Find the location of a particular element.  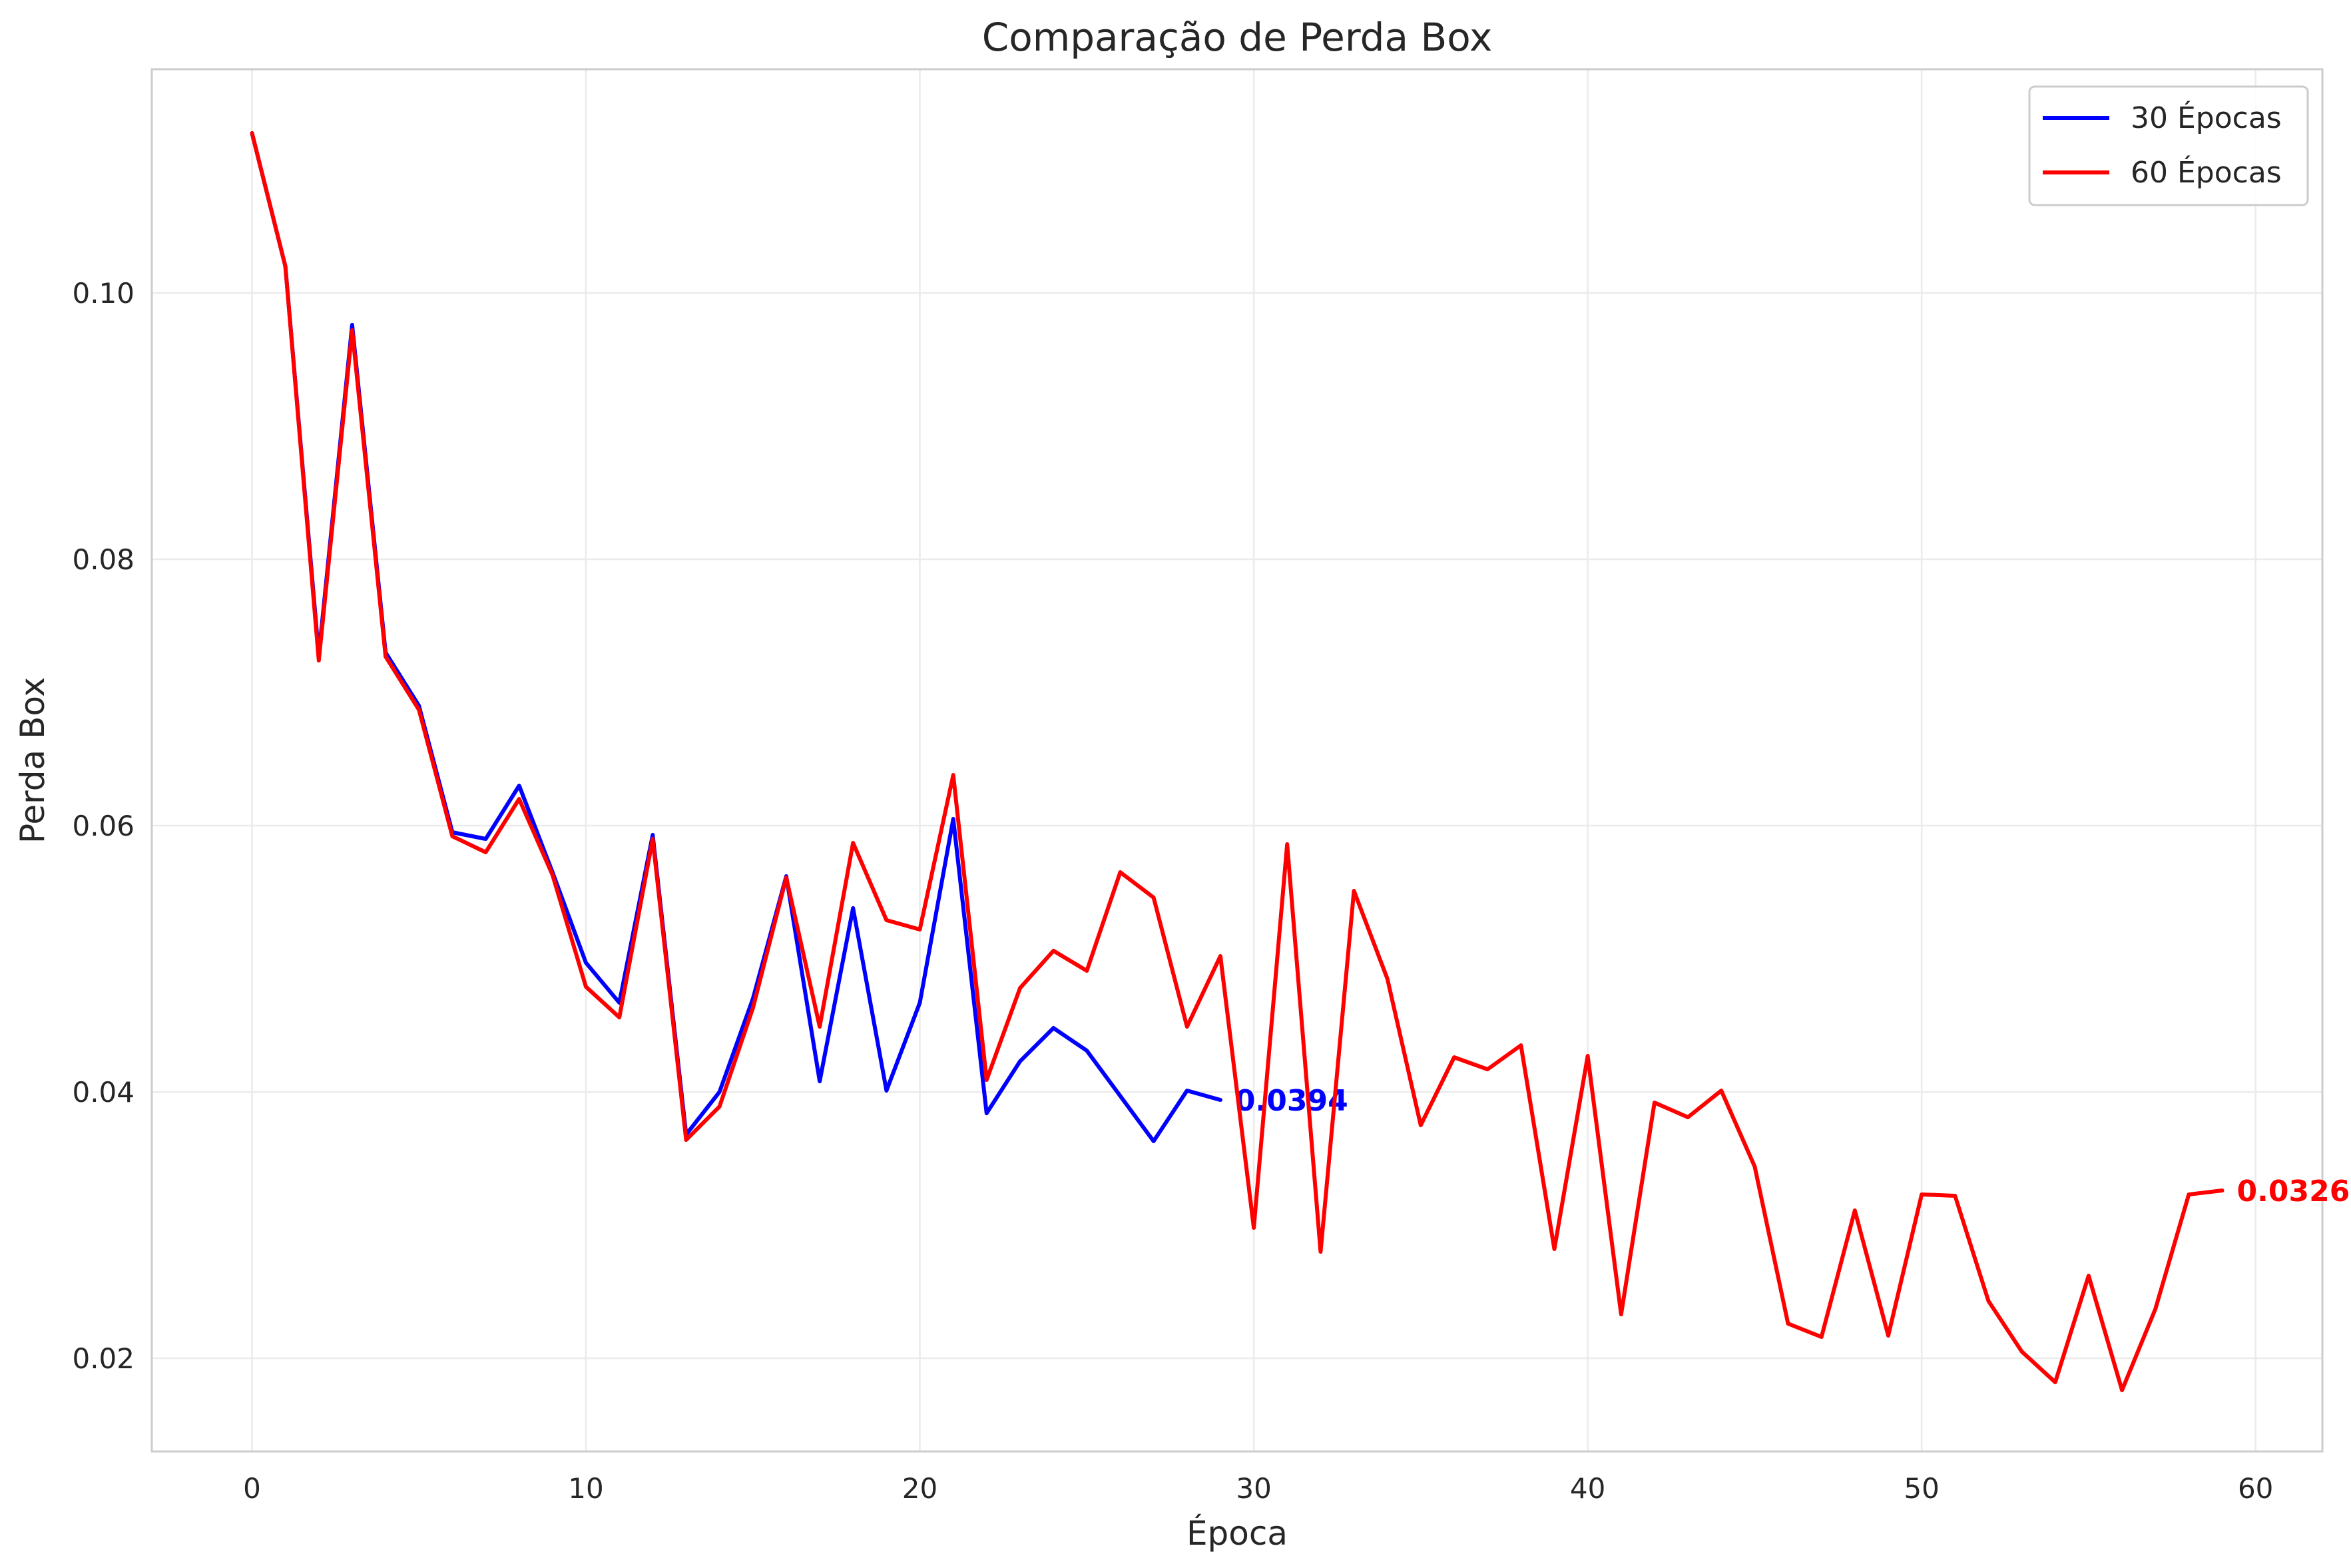

x-tick-label: 20 is located at coordinates (920, 1488).